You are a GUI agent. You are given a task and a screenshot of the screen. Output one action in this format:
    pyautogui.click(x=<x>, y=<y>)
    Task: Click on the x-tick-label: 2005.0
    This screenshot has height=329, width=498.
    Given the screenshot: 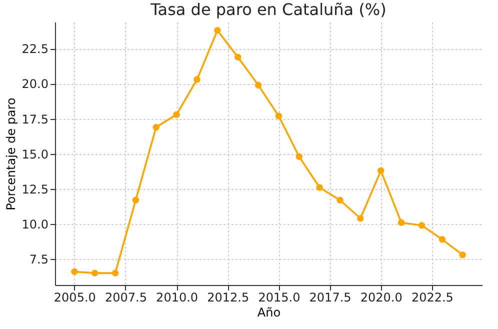 What is the action you would take?
    pyautogui.click(x=75, y=297)
    